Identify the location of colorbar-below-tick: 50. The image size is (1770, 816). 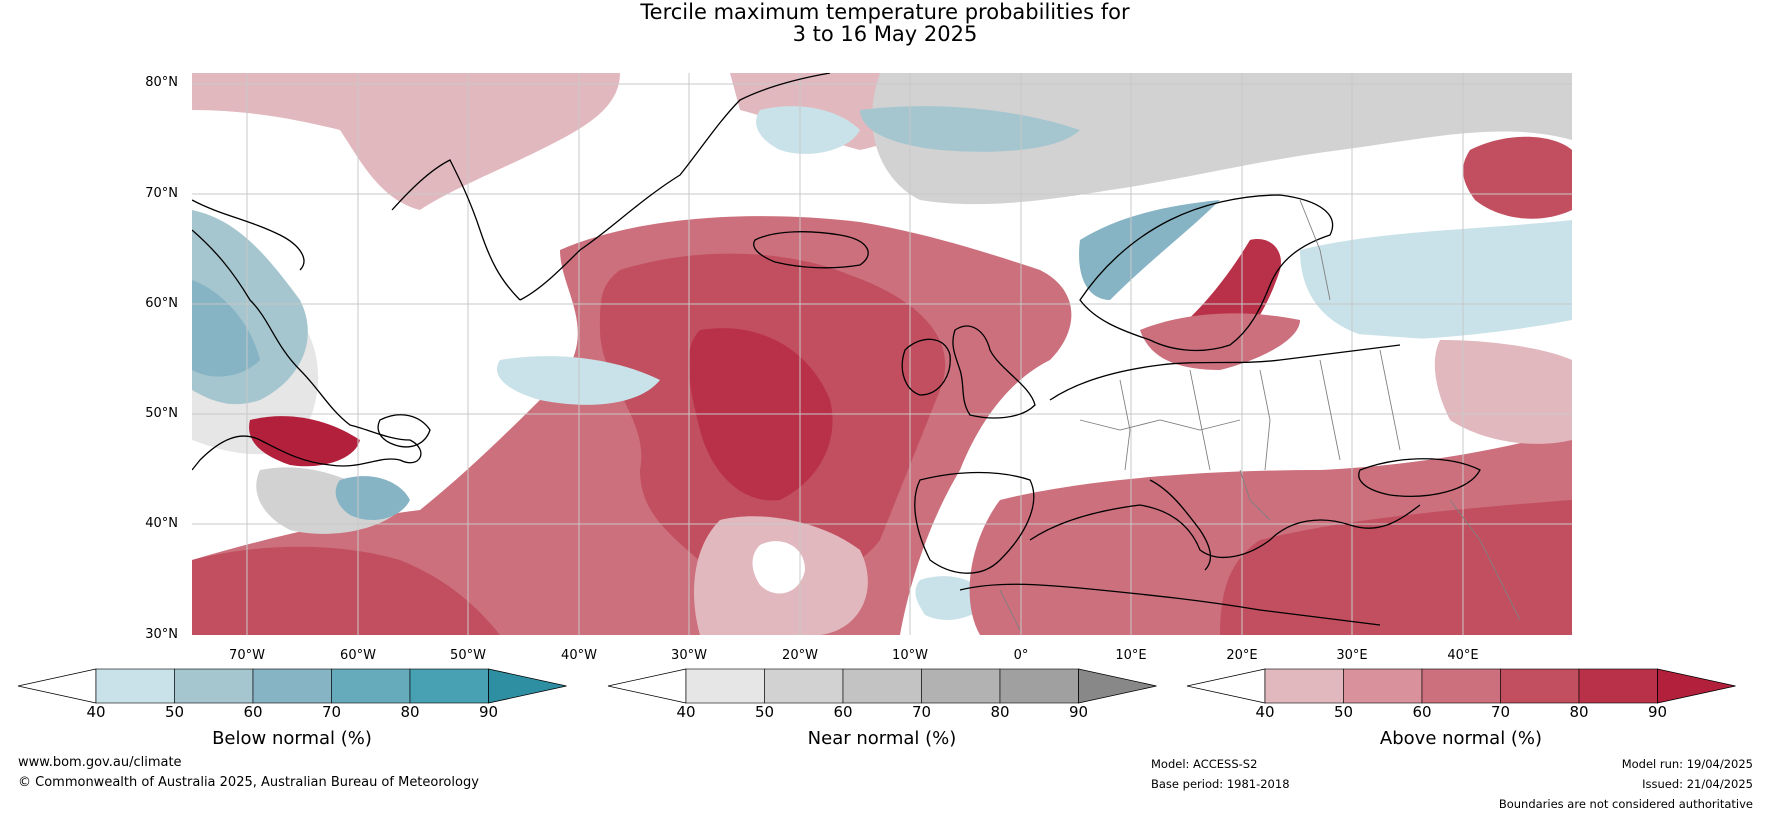
(174, 712).